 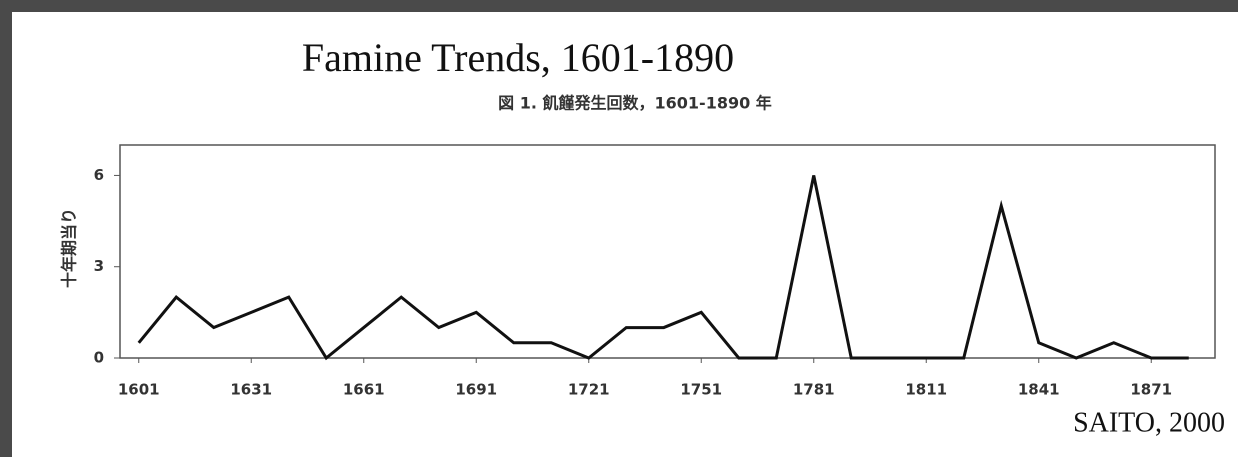 I want to click on y-tick-label: 0, so click(x=99, y=358).